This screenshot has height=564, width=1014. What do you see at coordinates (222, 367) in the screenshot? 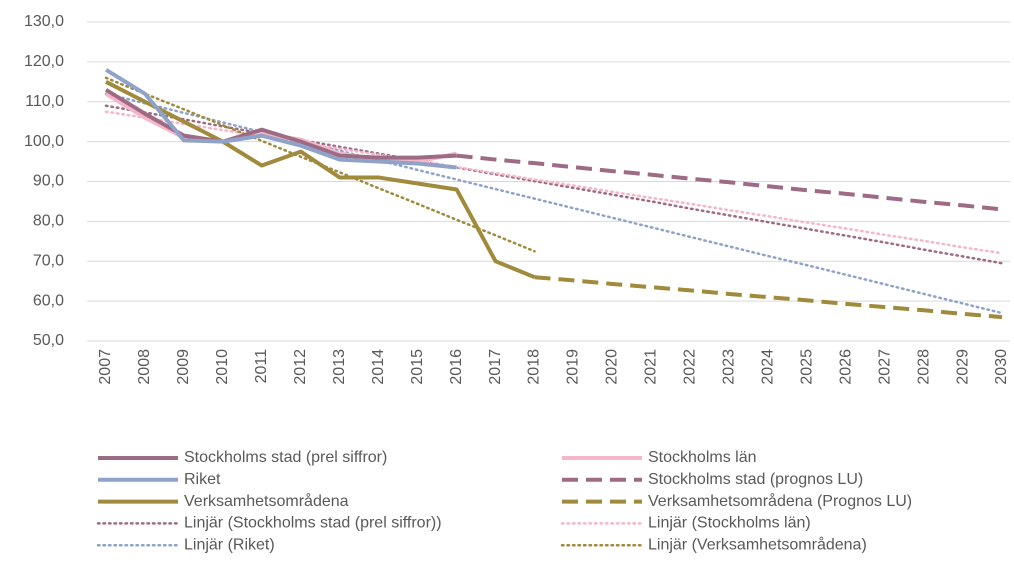
I see `x-tick-label: 2010` at bounding box center [222, 367].